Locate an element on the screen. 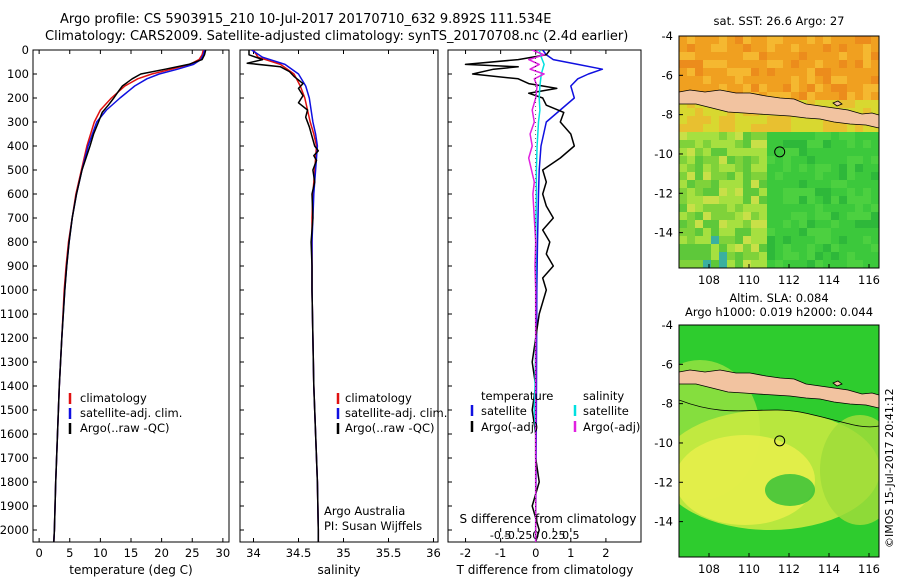 Image resolution: width=900 pixels, height=580 pixels. legend-label-satellite: satellite-adj. clim. is located at coordinates (131, 413).